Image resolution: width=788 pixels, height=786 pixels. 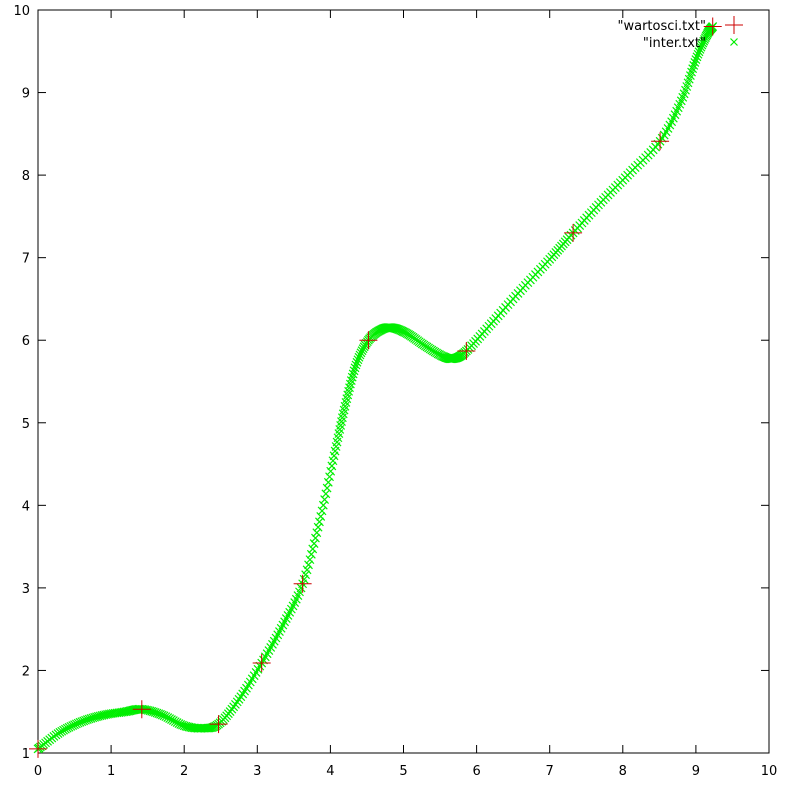 I want to click on y-tick-label: 1, so click(x=26, y=754).